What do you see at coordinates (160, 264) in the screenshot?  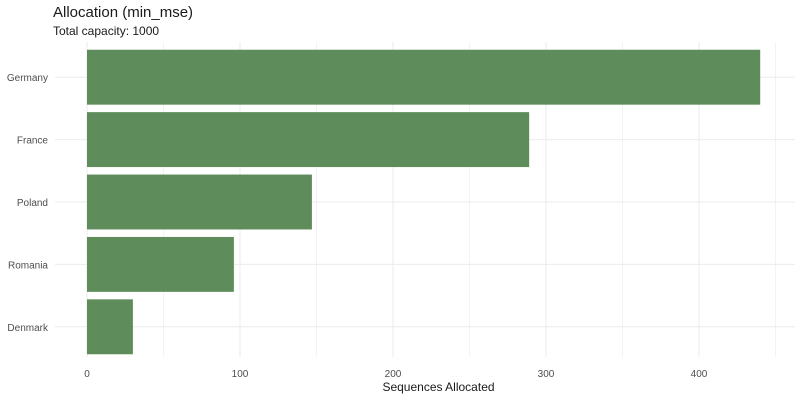 I see `bar-romania` at bounding box center [160, 264].